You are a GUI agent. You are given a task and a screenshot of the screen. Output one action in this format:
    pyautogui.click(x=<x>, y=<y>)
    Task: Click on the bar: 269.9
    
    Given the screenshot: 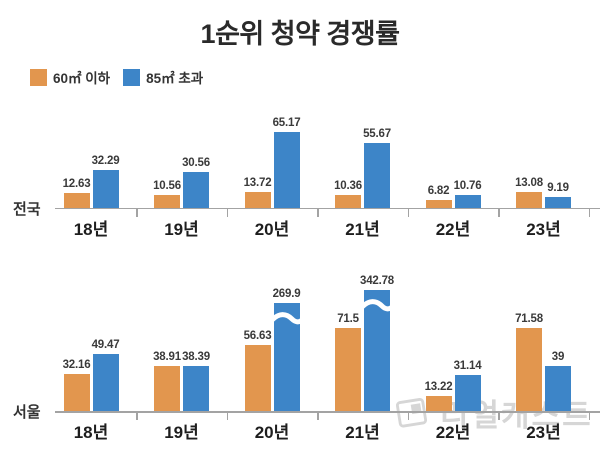 What is the action you would take?
    pyautogui.click(x=286, y=349)
    